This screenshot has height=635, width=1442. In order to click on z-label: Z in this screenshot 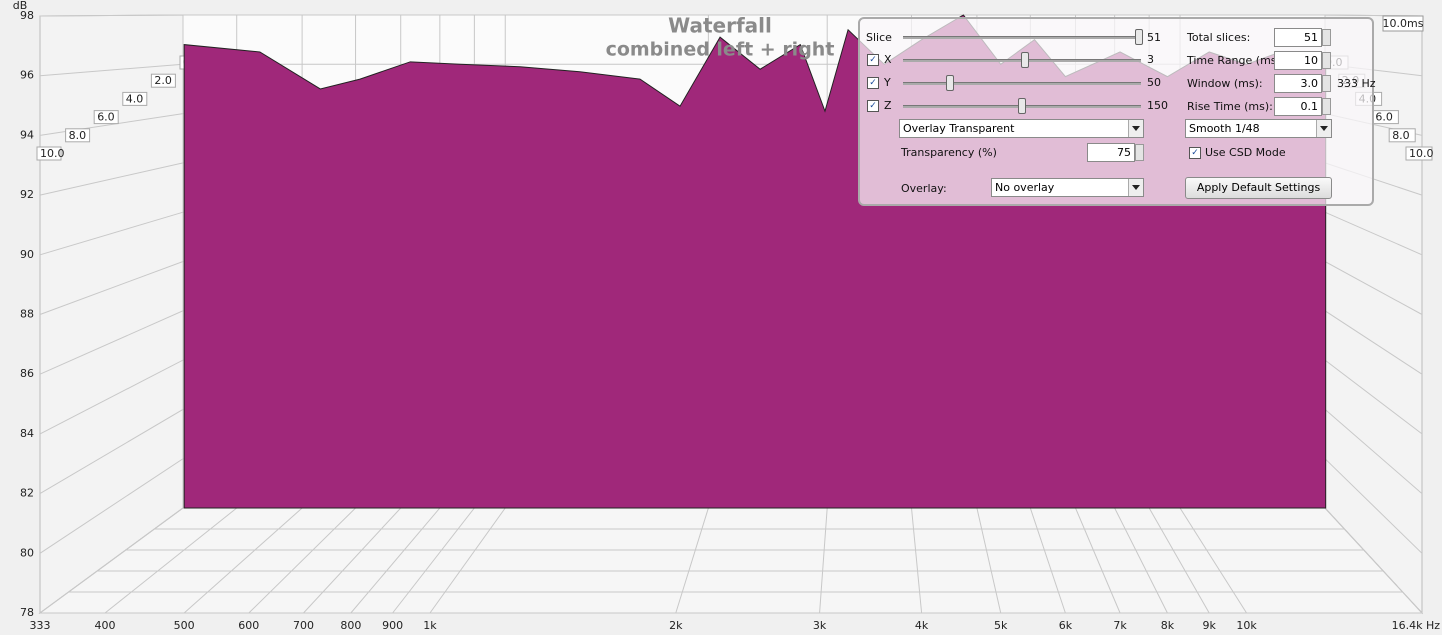, I will do `click(888, 105)`.